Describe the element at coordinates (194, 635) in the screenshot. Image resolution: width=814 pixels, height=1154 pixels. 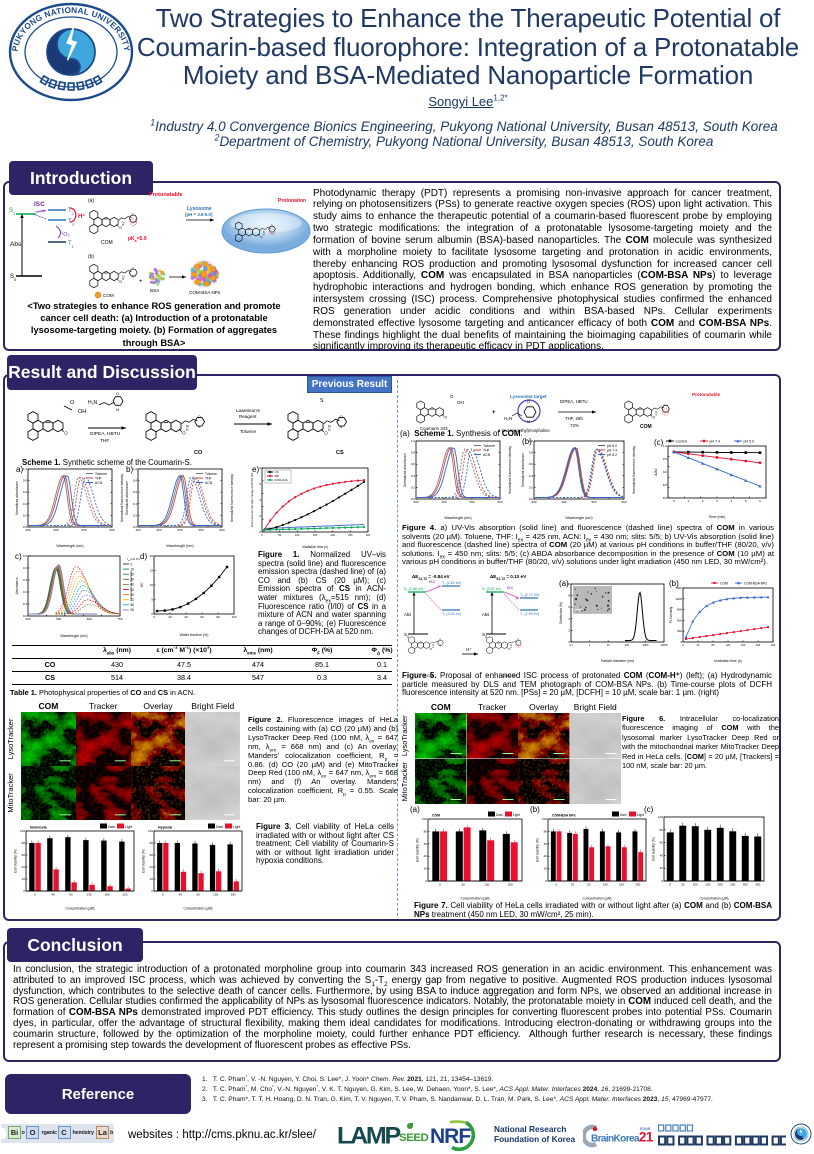
I see `svg-text: Water fraction (%)` at that location.